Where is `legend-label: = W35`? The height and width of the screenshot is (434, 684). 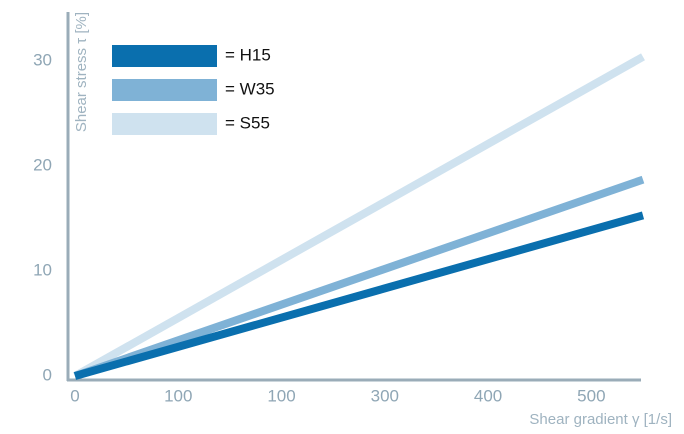 legend-label: = W35 is located at coordinates (250, 88).